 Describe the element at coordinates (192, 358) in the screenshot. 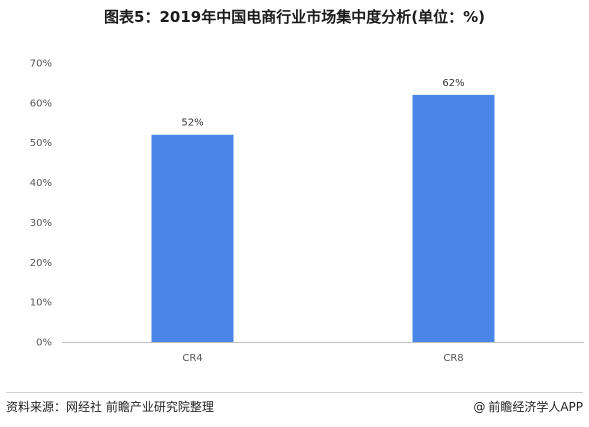

I see `x-tick-label: CR4` at that location.